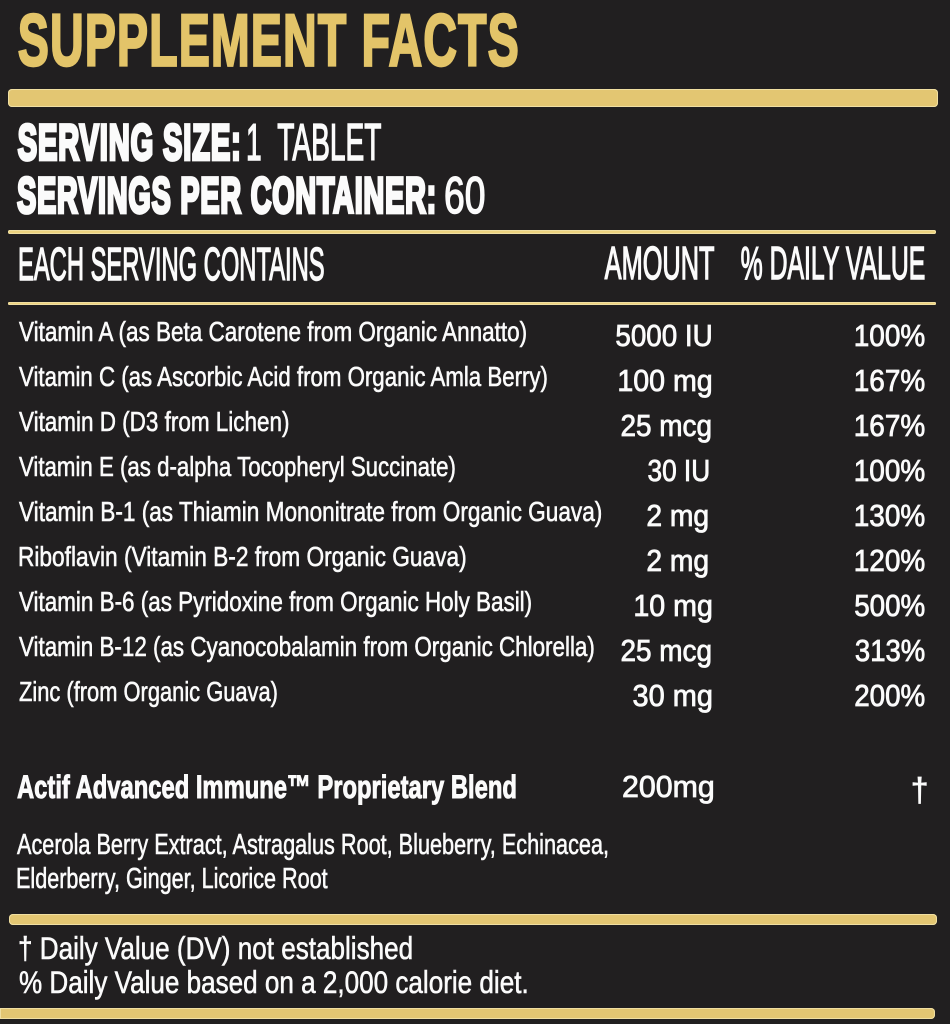  I want to click on svg-text: SUPPLEMENT FACTS, so click(269, 40).